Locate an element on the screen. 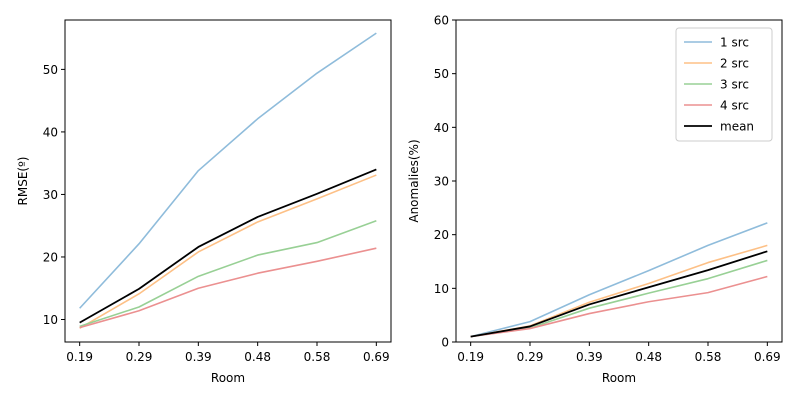 This screenshot has height=400, width=800. chart0-y-axis-label: RMSE(º) is located at coordinates (23, 181).